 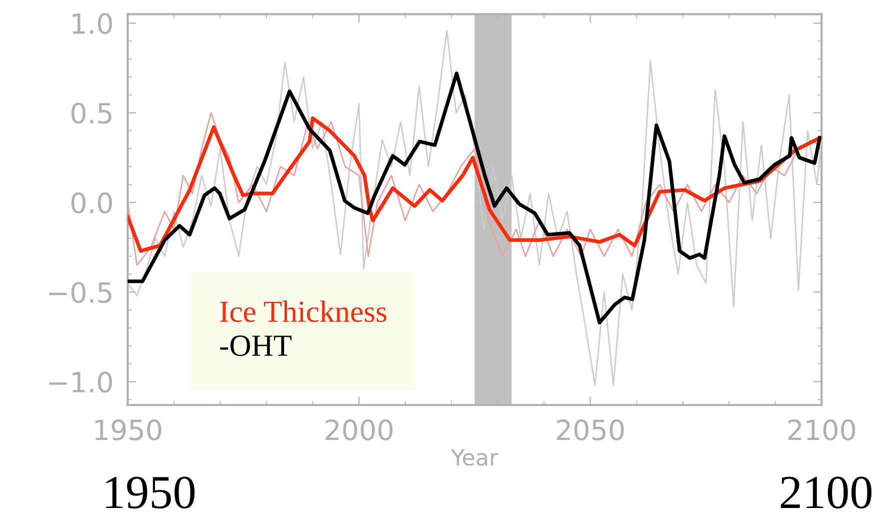 I want to click on x-tick-label: 2100, so click(x=822, y=429).